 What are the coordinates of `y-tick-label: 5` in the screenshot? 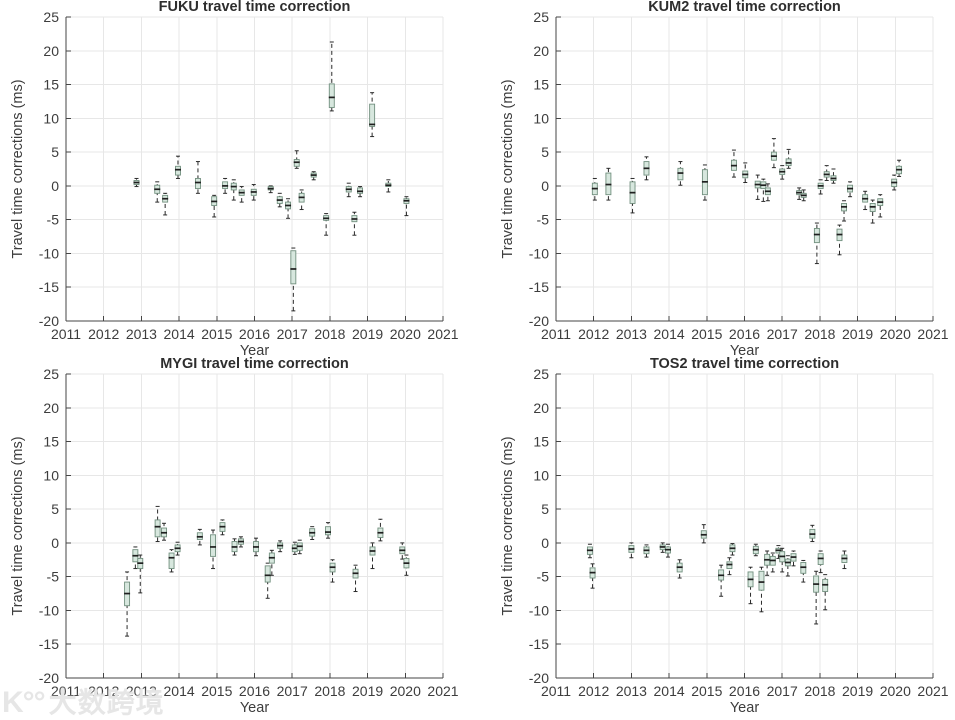 It's located at (55, 509).